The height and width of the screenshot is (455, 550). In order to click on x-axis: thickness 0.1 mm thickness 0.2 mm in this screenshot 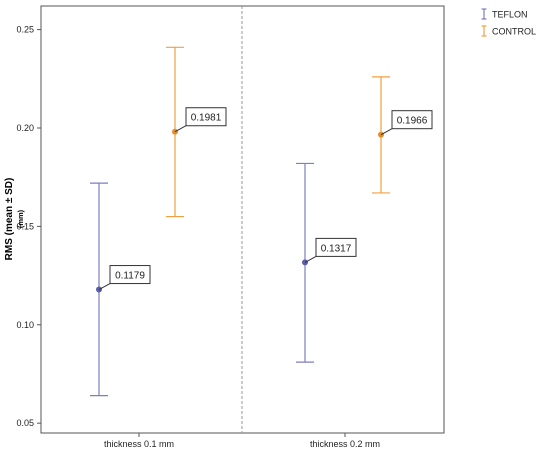, I will do `click(242, 441)`.